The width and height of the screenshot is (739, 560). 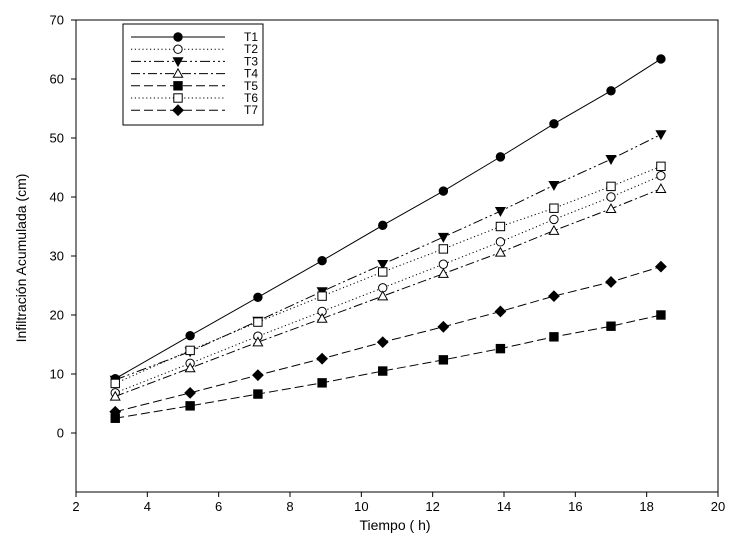 I want to click on legend-marker-t4, so click(x=178, y=72).